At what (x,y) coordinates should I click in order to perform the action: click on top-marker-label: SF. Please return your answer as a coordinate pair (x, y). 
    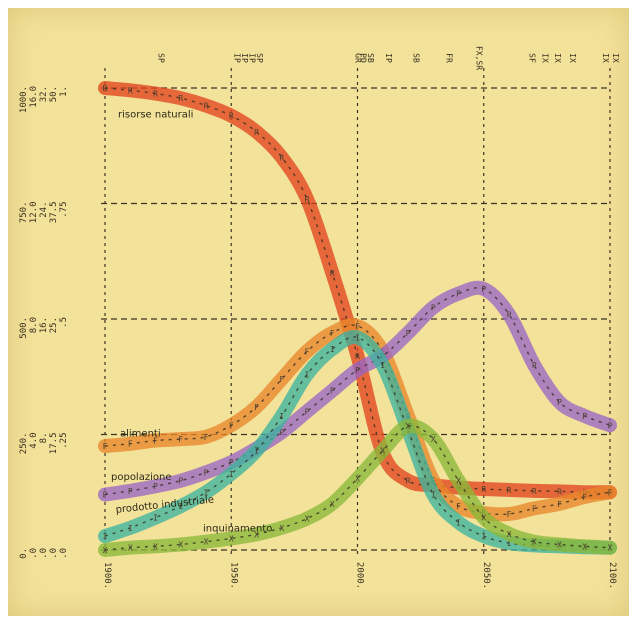
    Looking at the image, I should click on (532, 58).